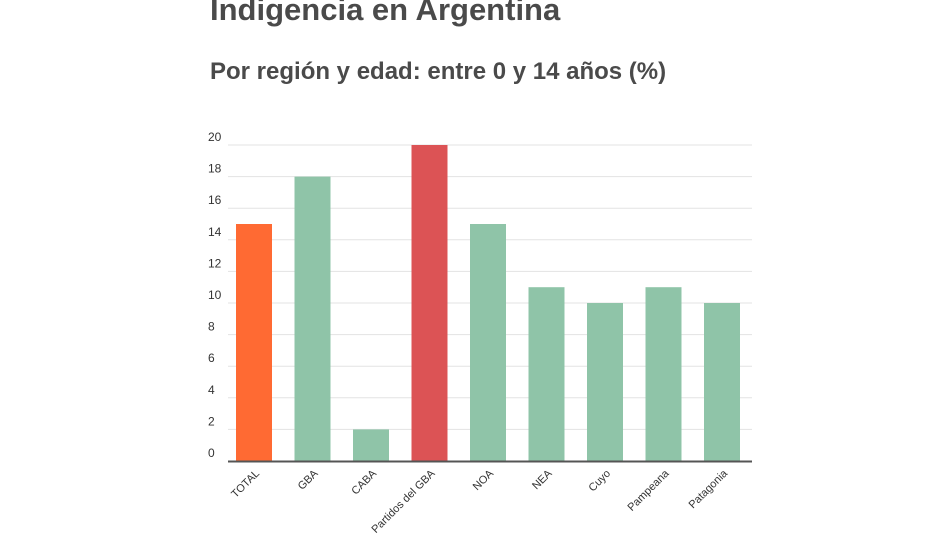  I want to click on y-tick-label: 4, so click(211, 390).